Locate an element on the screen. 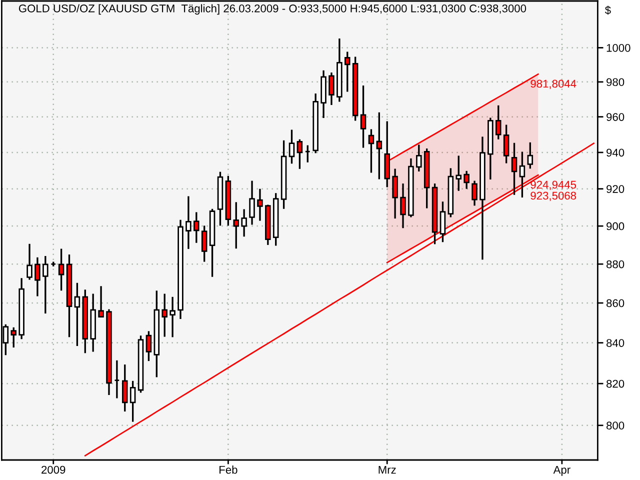 The image size is (640, 480). y-tick-label: 840 is located at coordinates (615, 343).